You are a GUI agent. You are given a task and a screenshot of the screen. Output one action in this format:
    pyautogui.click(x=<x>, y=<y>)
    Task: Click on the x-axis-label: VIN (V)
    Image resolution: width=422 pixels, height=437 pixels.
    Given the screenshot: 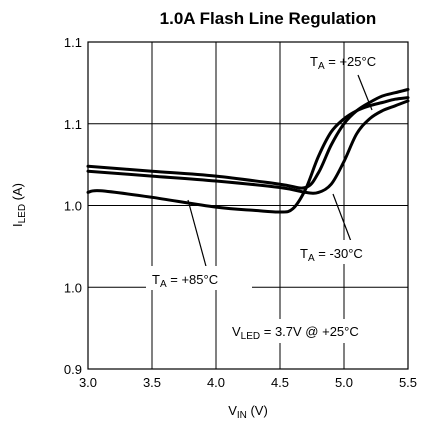 What is the action you would take?
    pyautogui.click(x=248, y=412)
    